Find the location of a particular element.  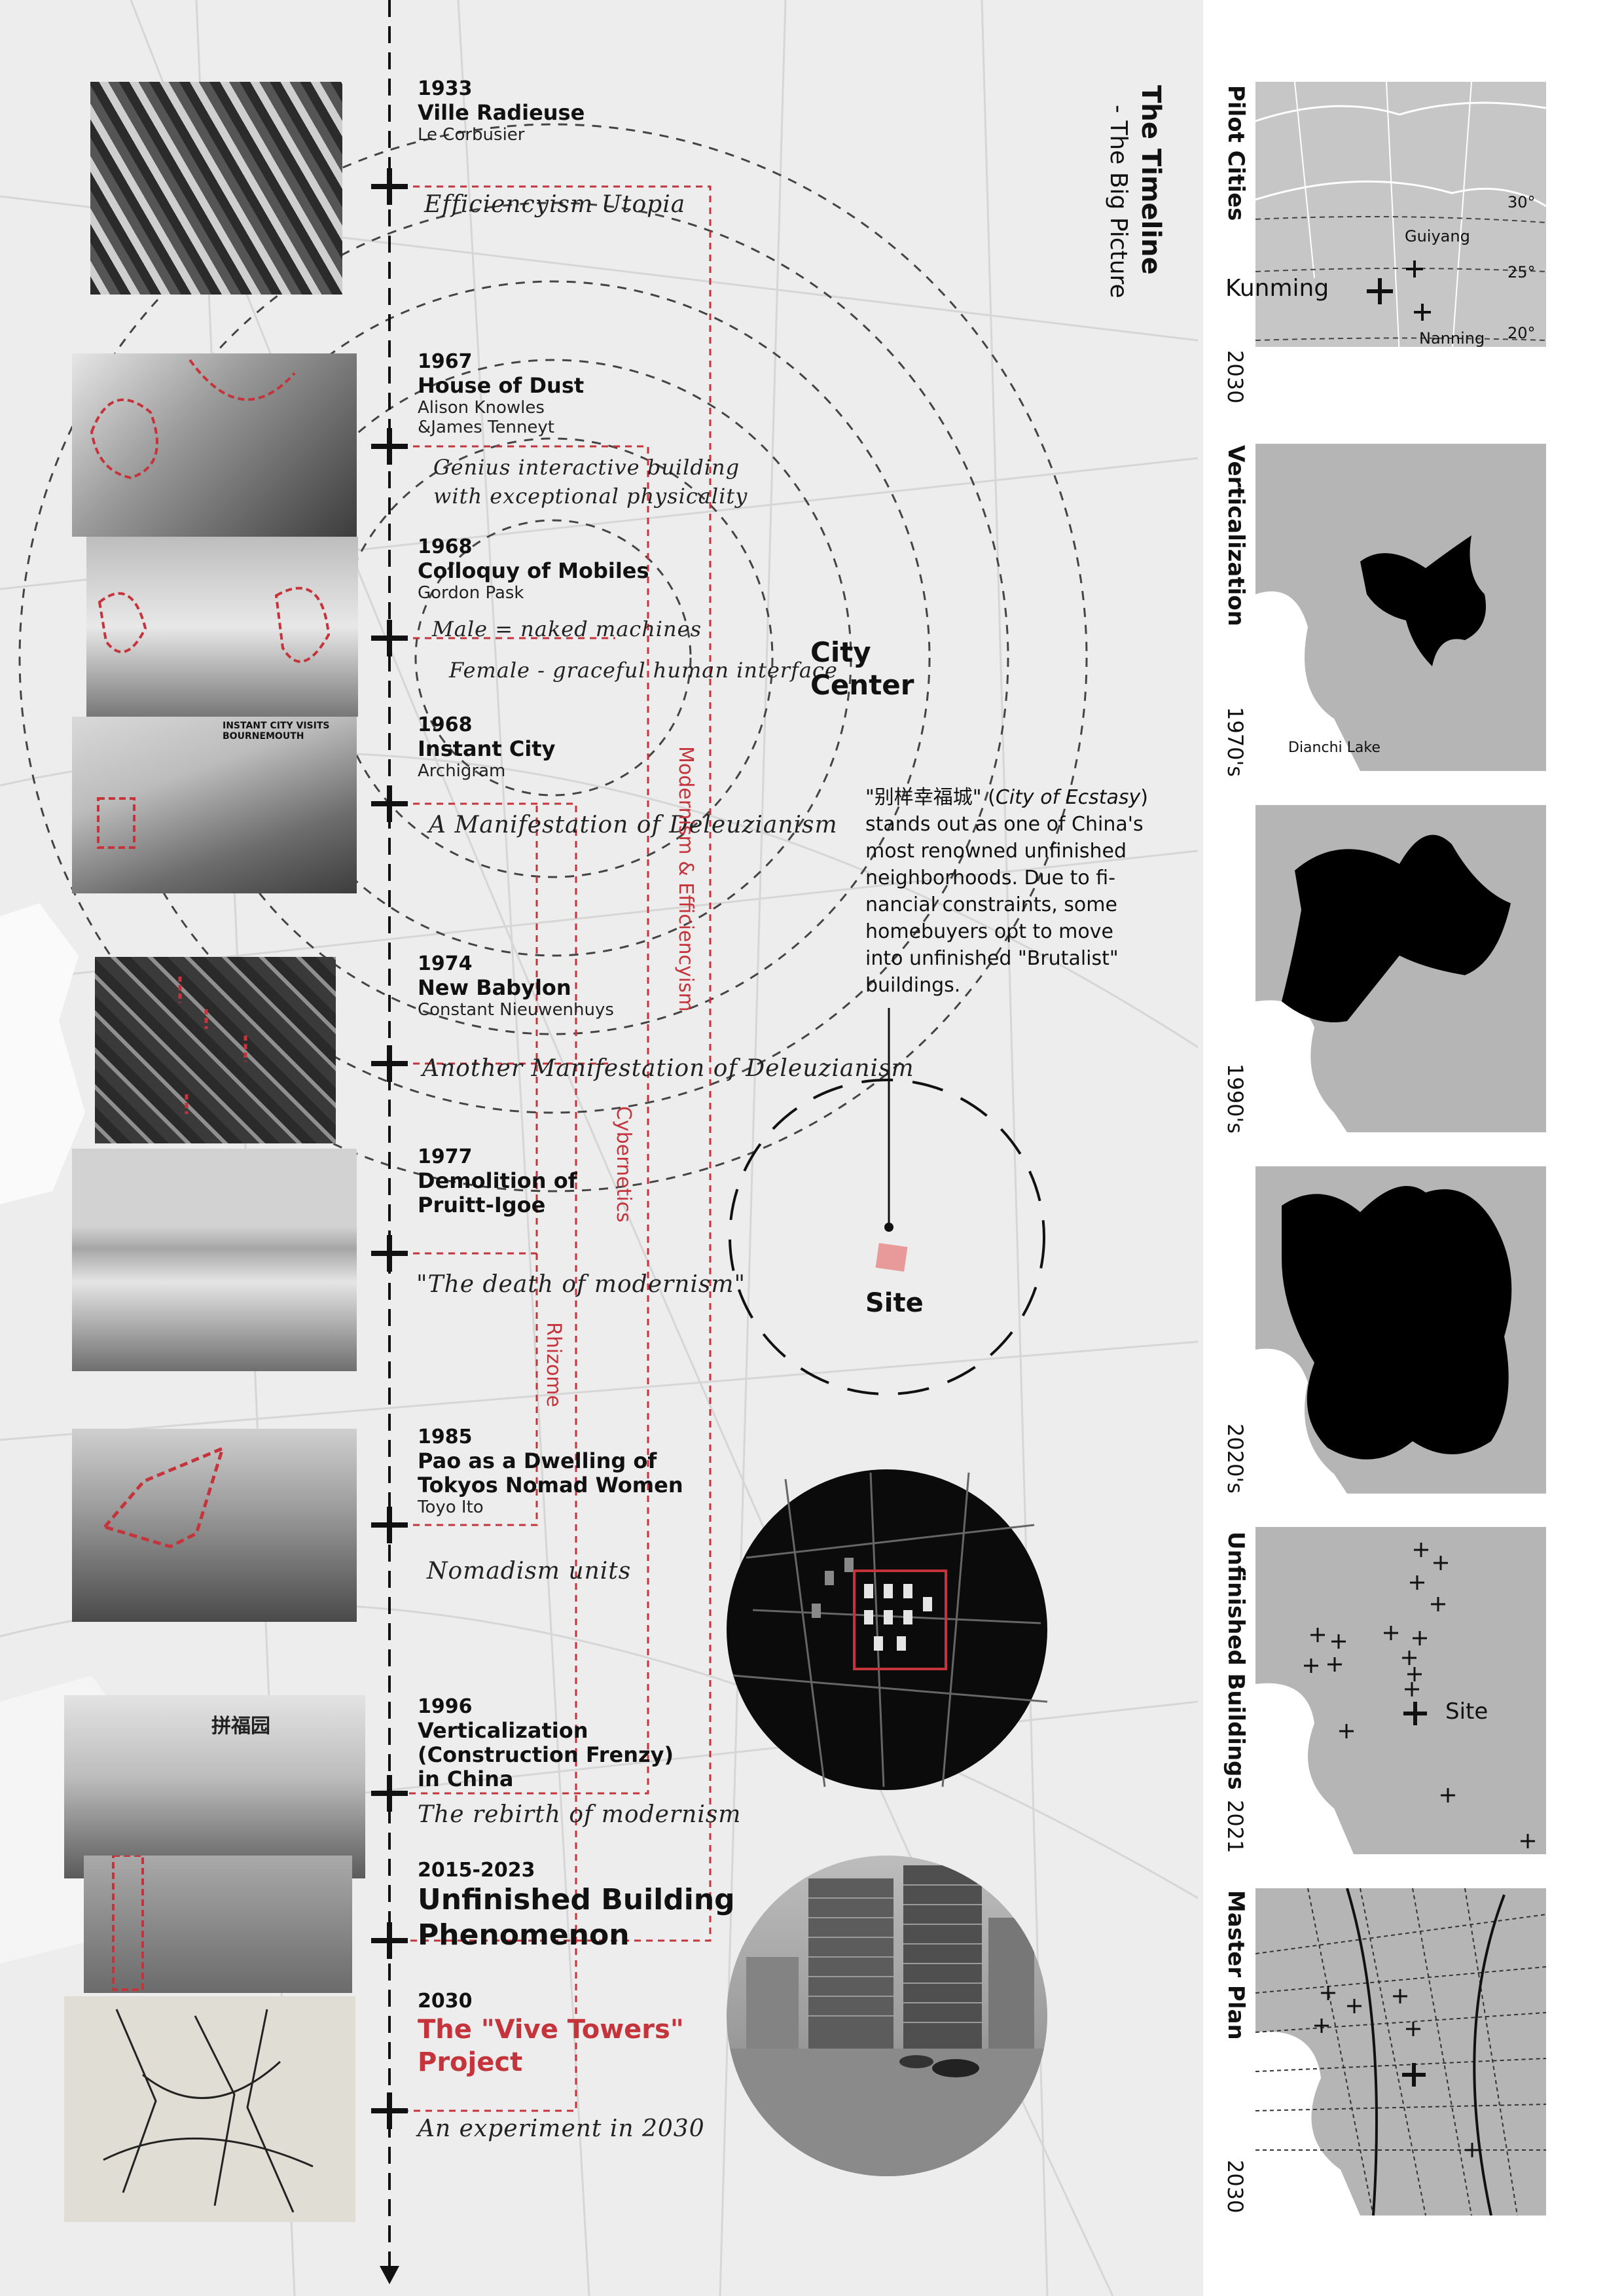

theme-modernism: Modernism & Efficiencyism is located at coordinates (685, 879).